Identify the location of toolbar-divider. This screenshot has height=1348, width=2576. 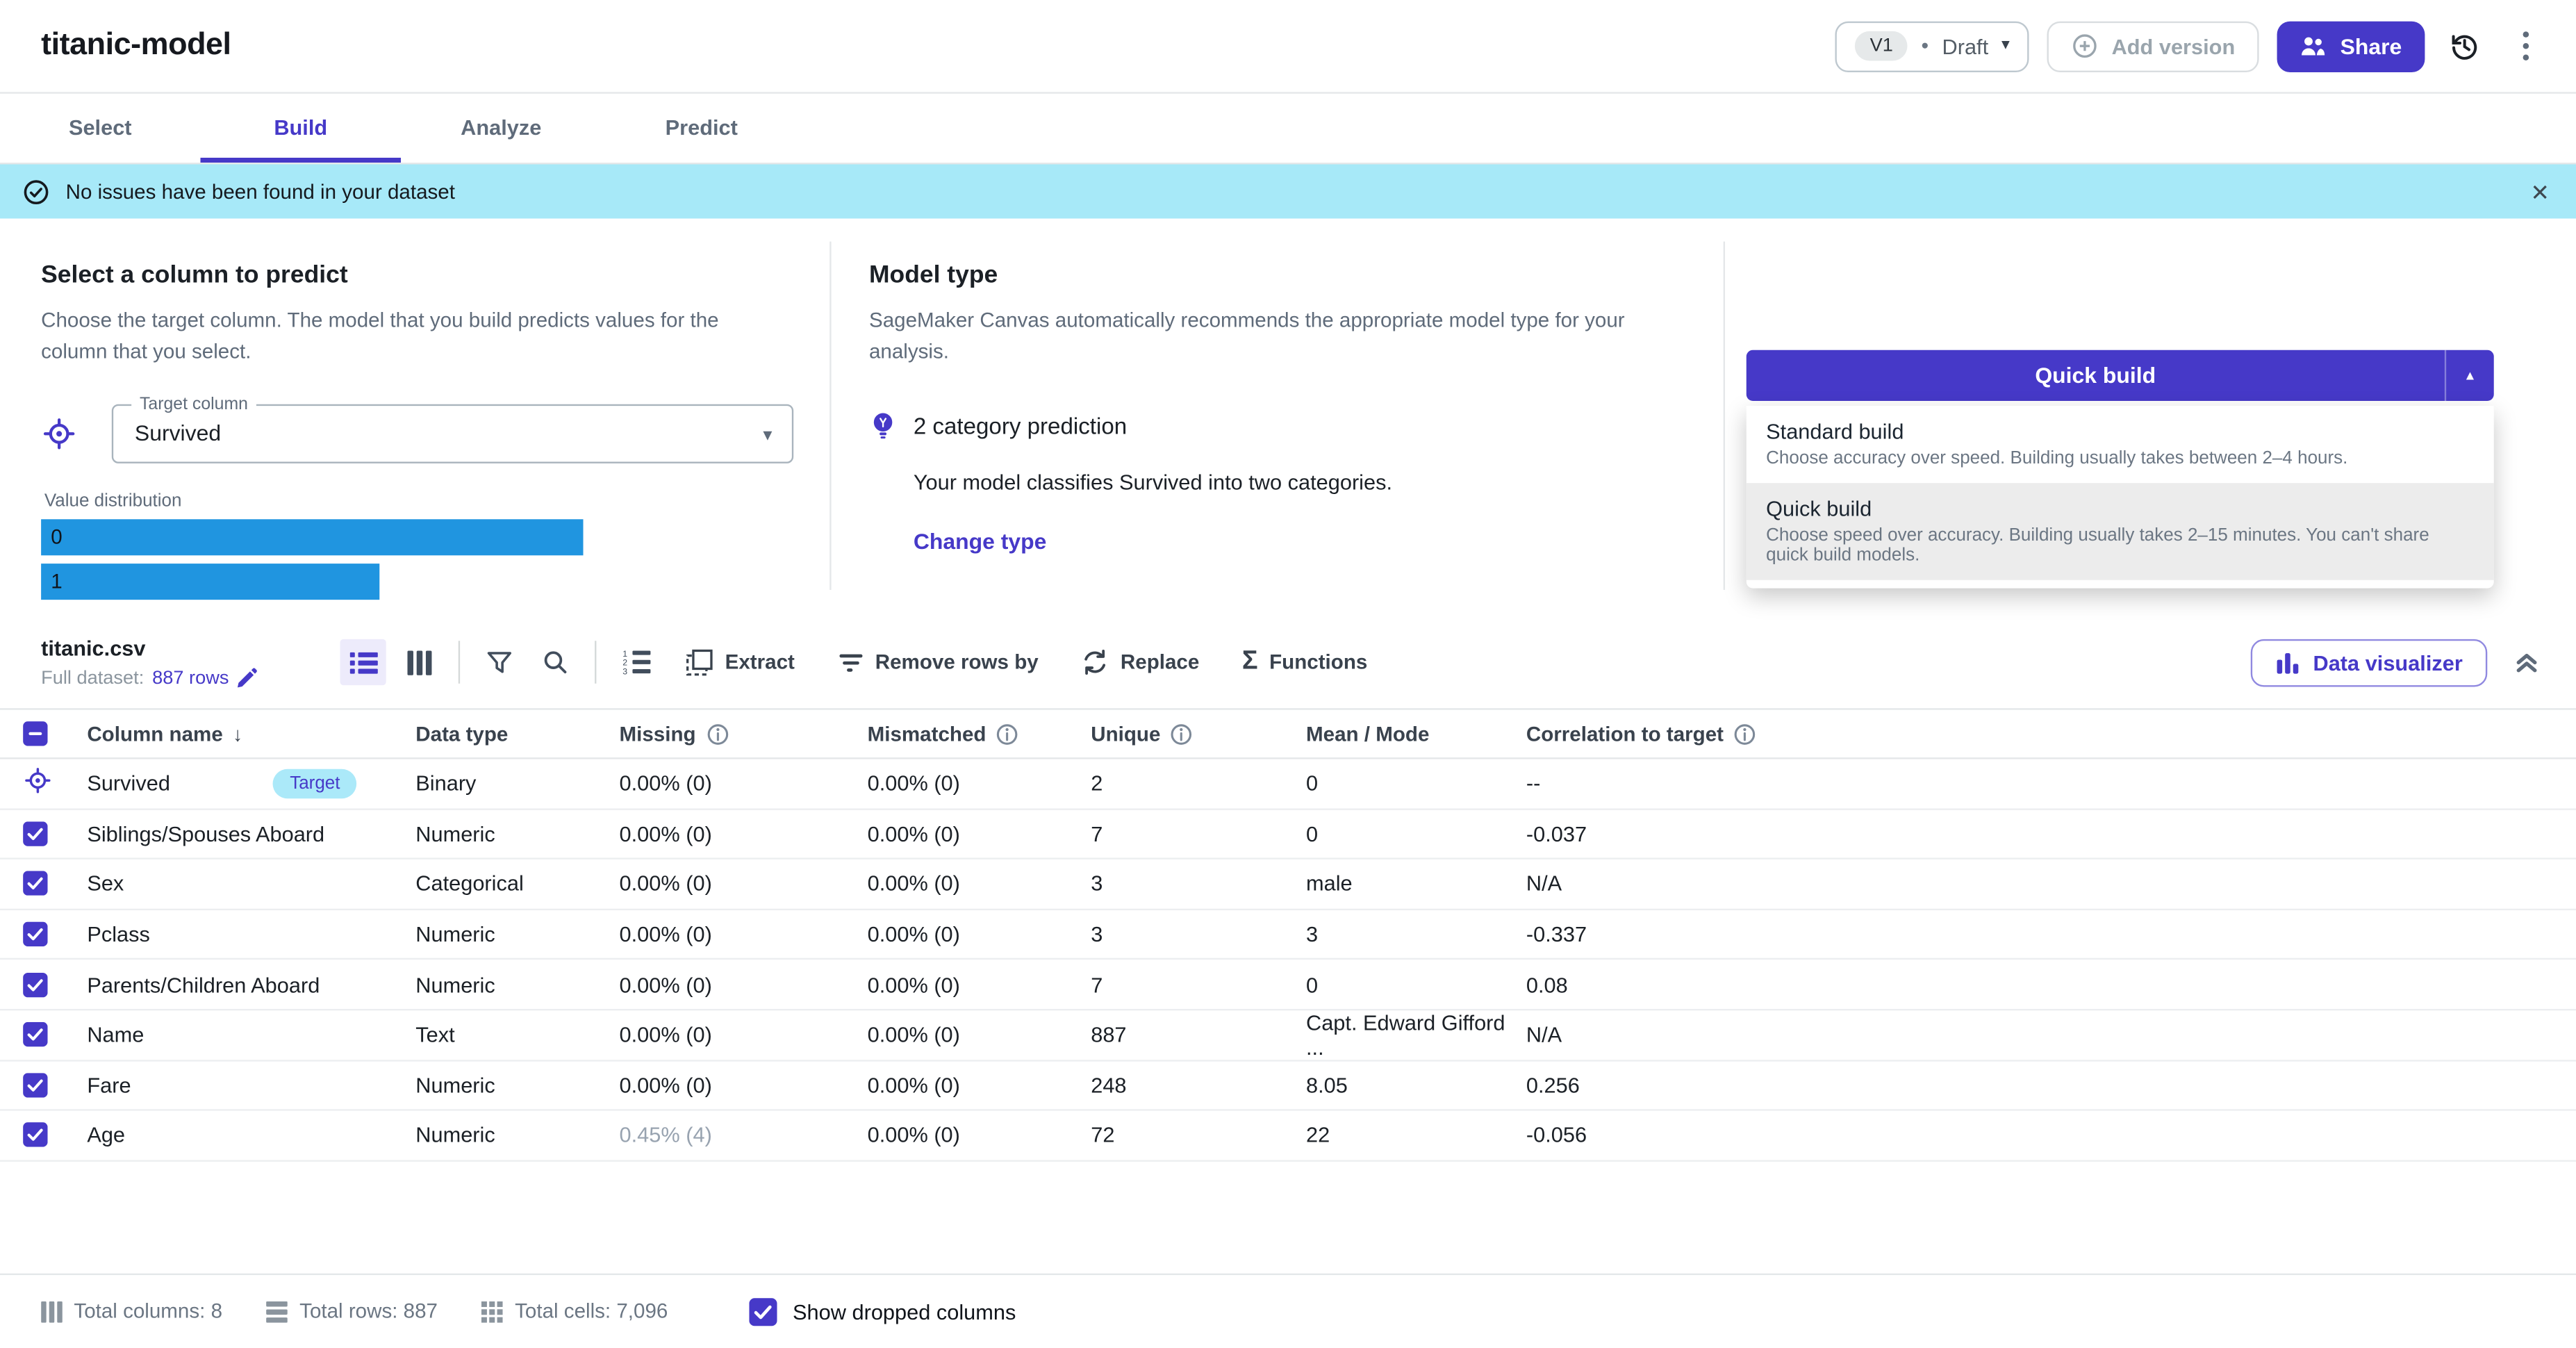
(596, 662).